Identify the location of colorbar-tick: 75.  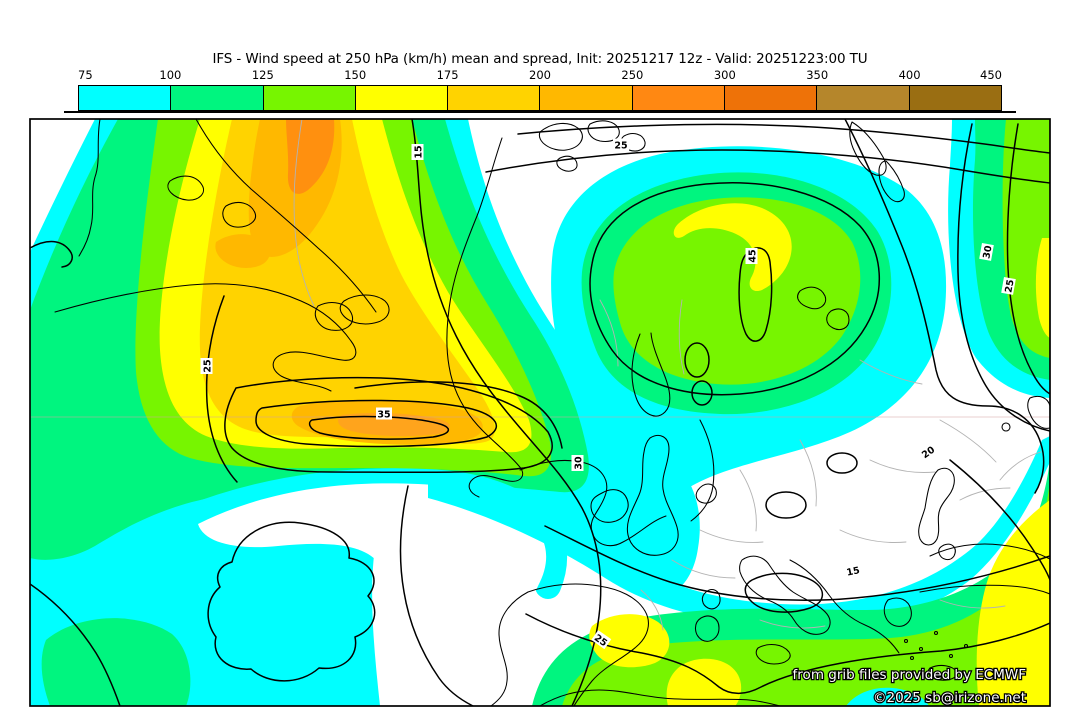
(85, 75).